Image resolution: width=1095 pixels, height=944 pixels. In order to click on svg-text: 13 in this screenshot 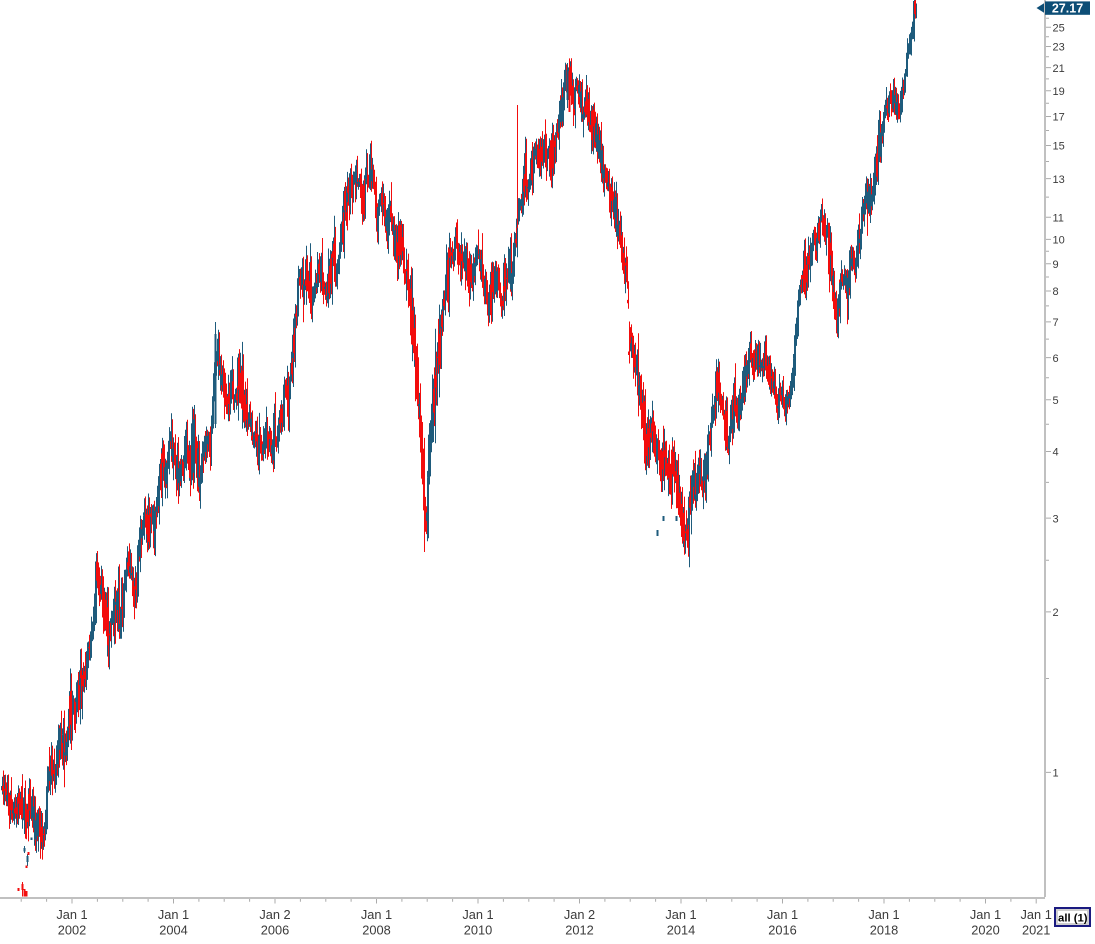, I will do `click(1059, 180)`.